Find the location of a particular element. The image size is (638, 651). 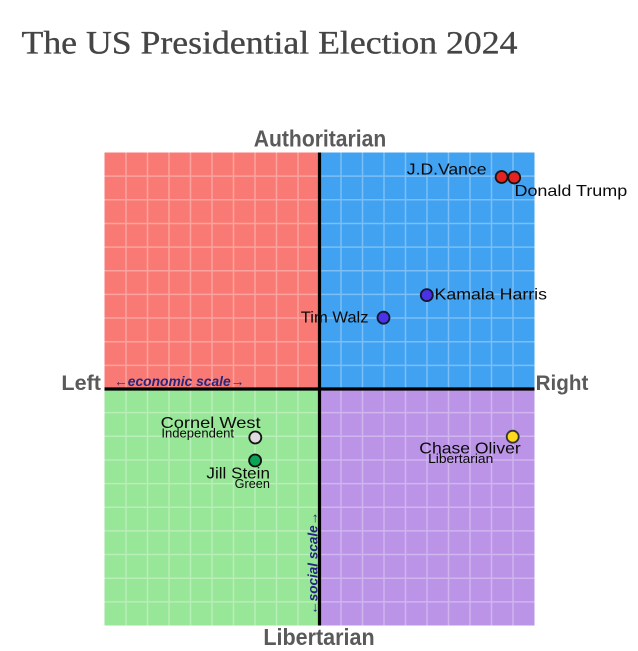

svg-text: Green is located at coordinates (252, 484).